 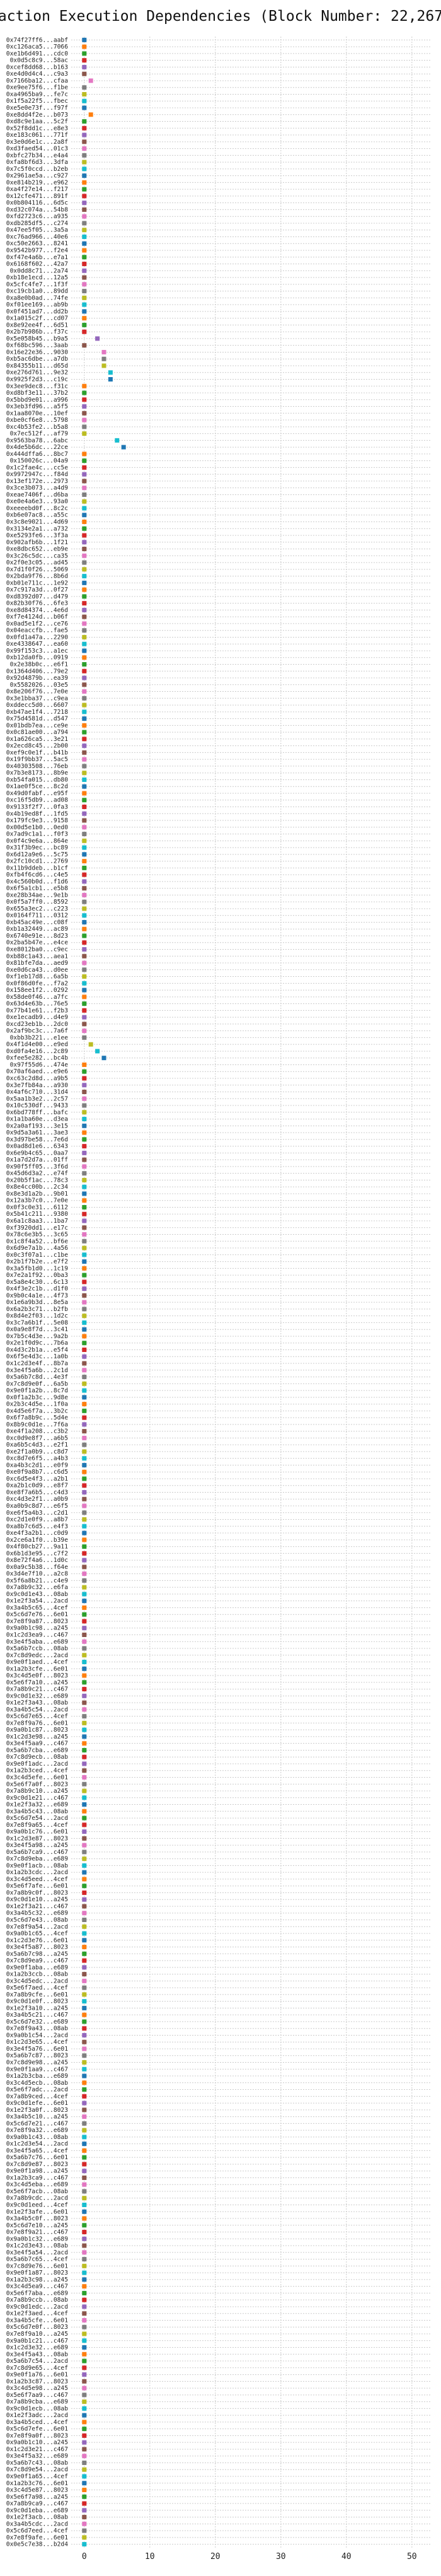 What do you see at coordinates (37, 2355) in the screenshot?
I see `tx-hash-label: 0x3e4f5a43...08ab` at bounding box center [37, 2355].